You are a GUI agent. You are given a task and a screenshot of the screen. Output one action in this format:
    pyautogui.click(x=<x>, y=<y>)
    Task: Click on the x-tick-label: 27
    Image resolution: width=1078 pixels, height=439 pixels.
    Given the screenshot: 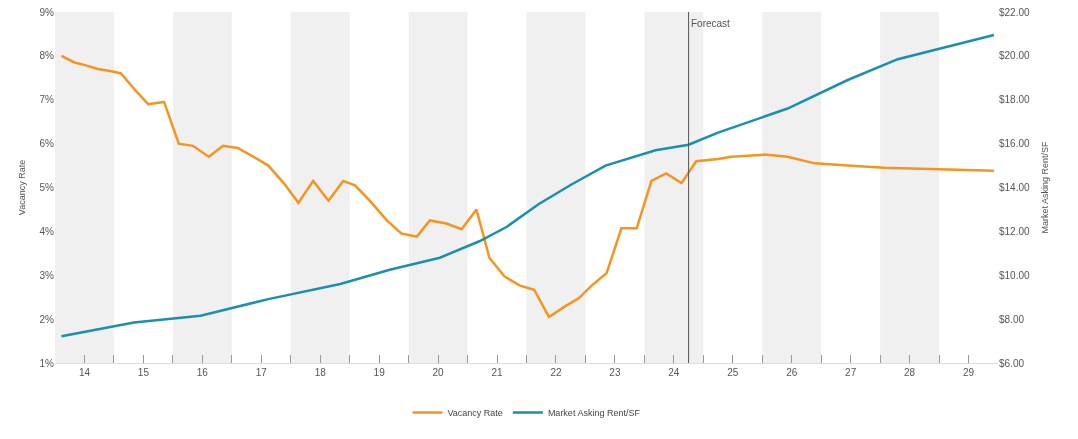 What is the action you would take?
    pyautogui.click(x=851, y=372)
    